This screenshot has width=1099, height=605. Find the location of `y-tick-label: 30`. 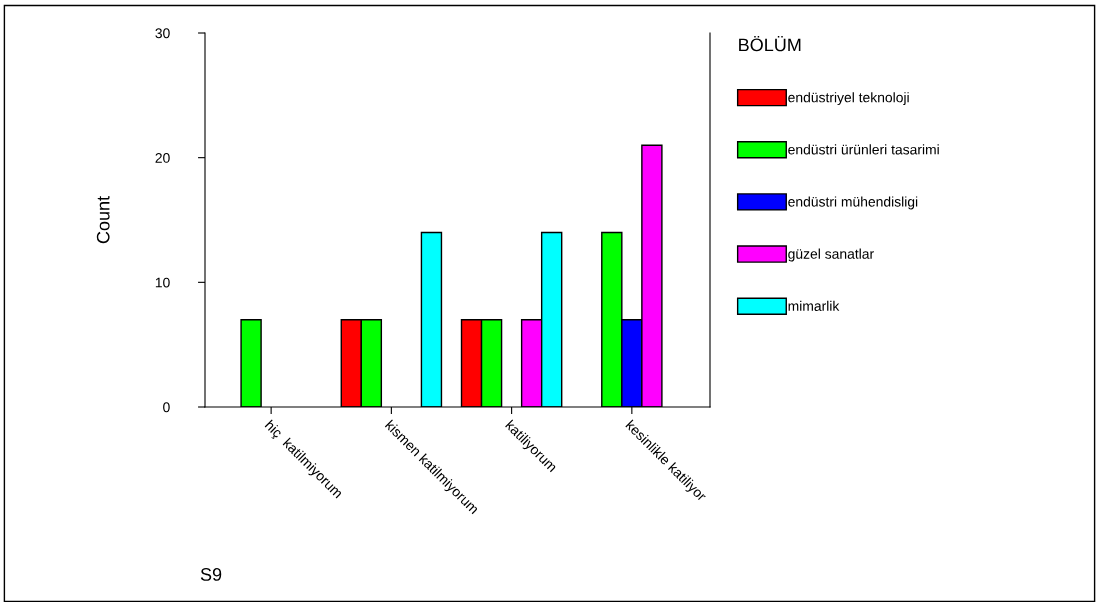

y-tick-label: 30 is located at coordinates (162, 33).